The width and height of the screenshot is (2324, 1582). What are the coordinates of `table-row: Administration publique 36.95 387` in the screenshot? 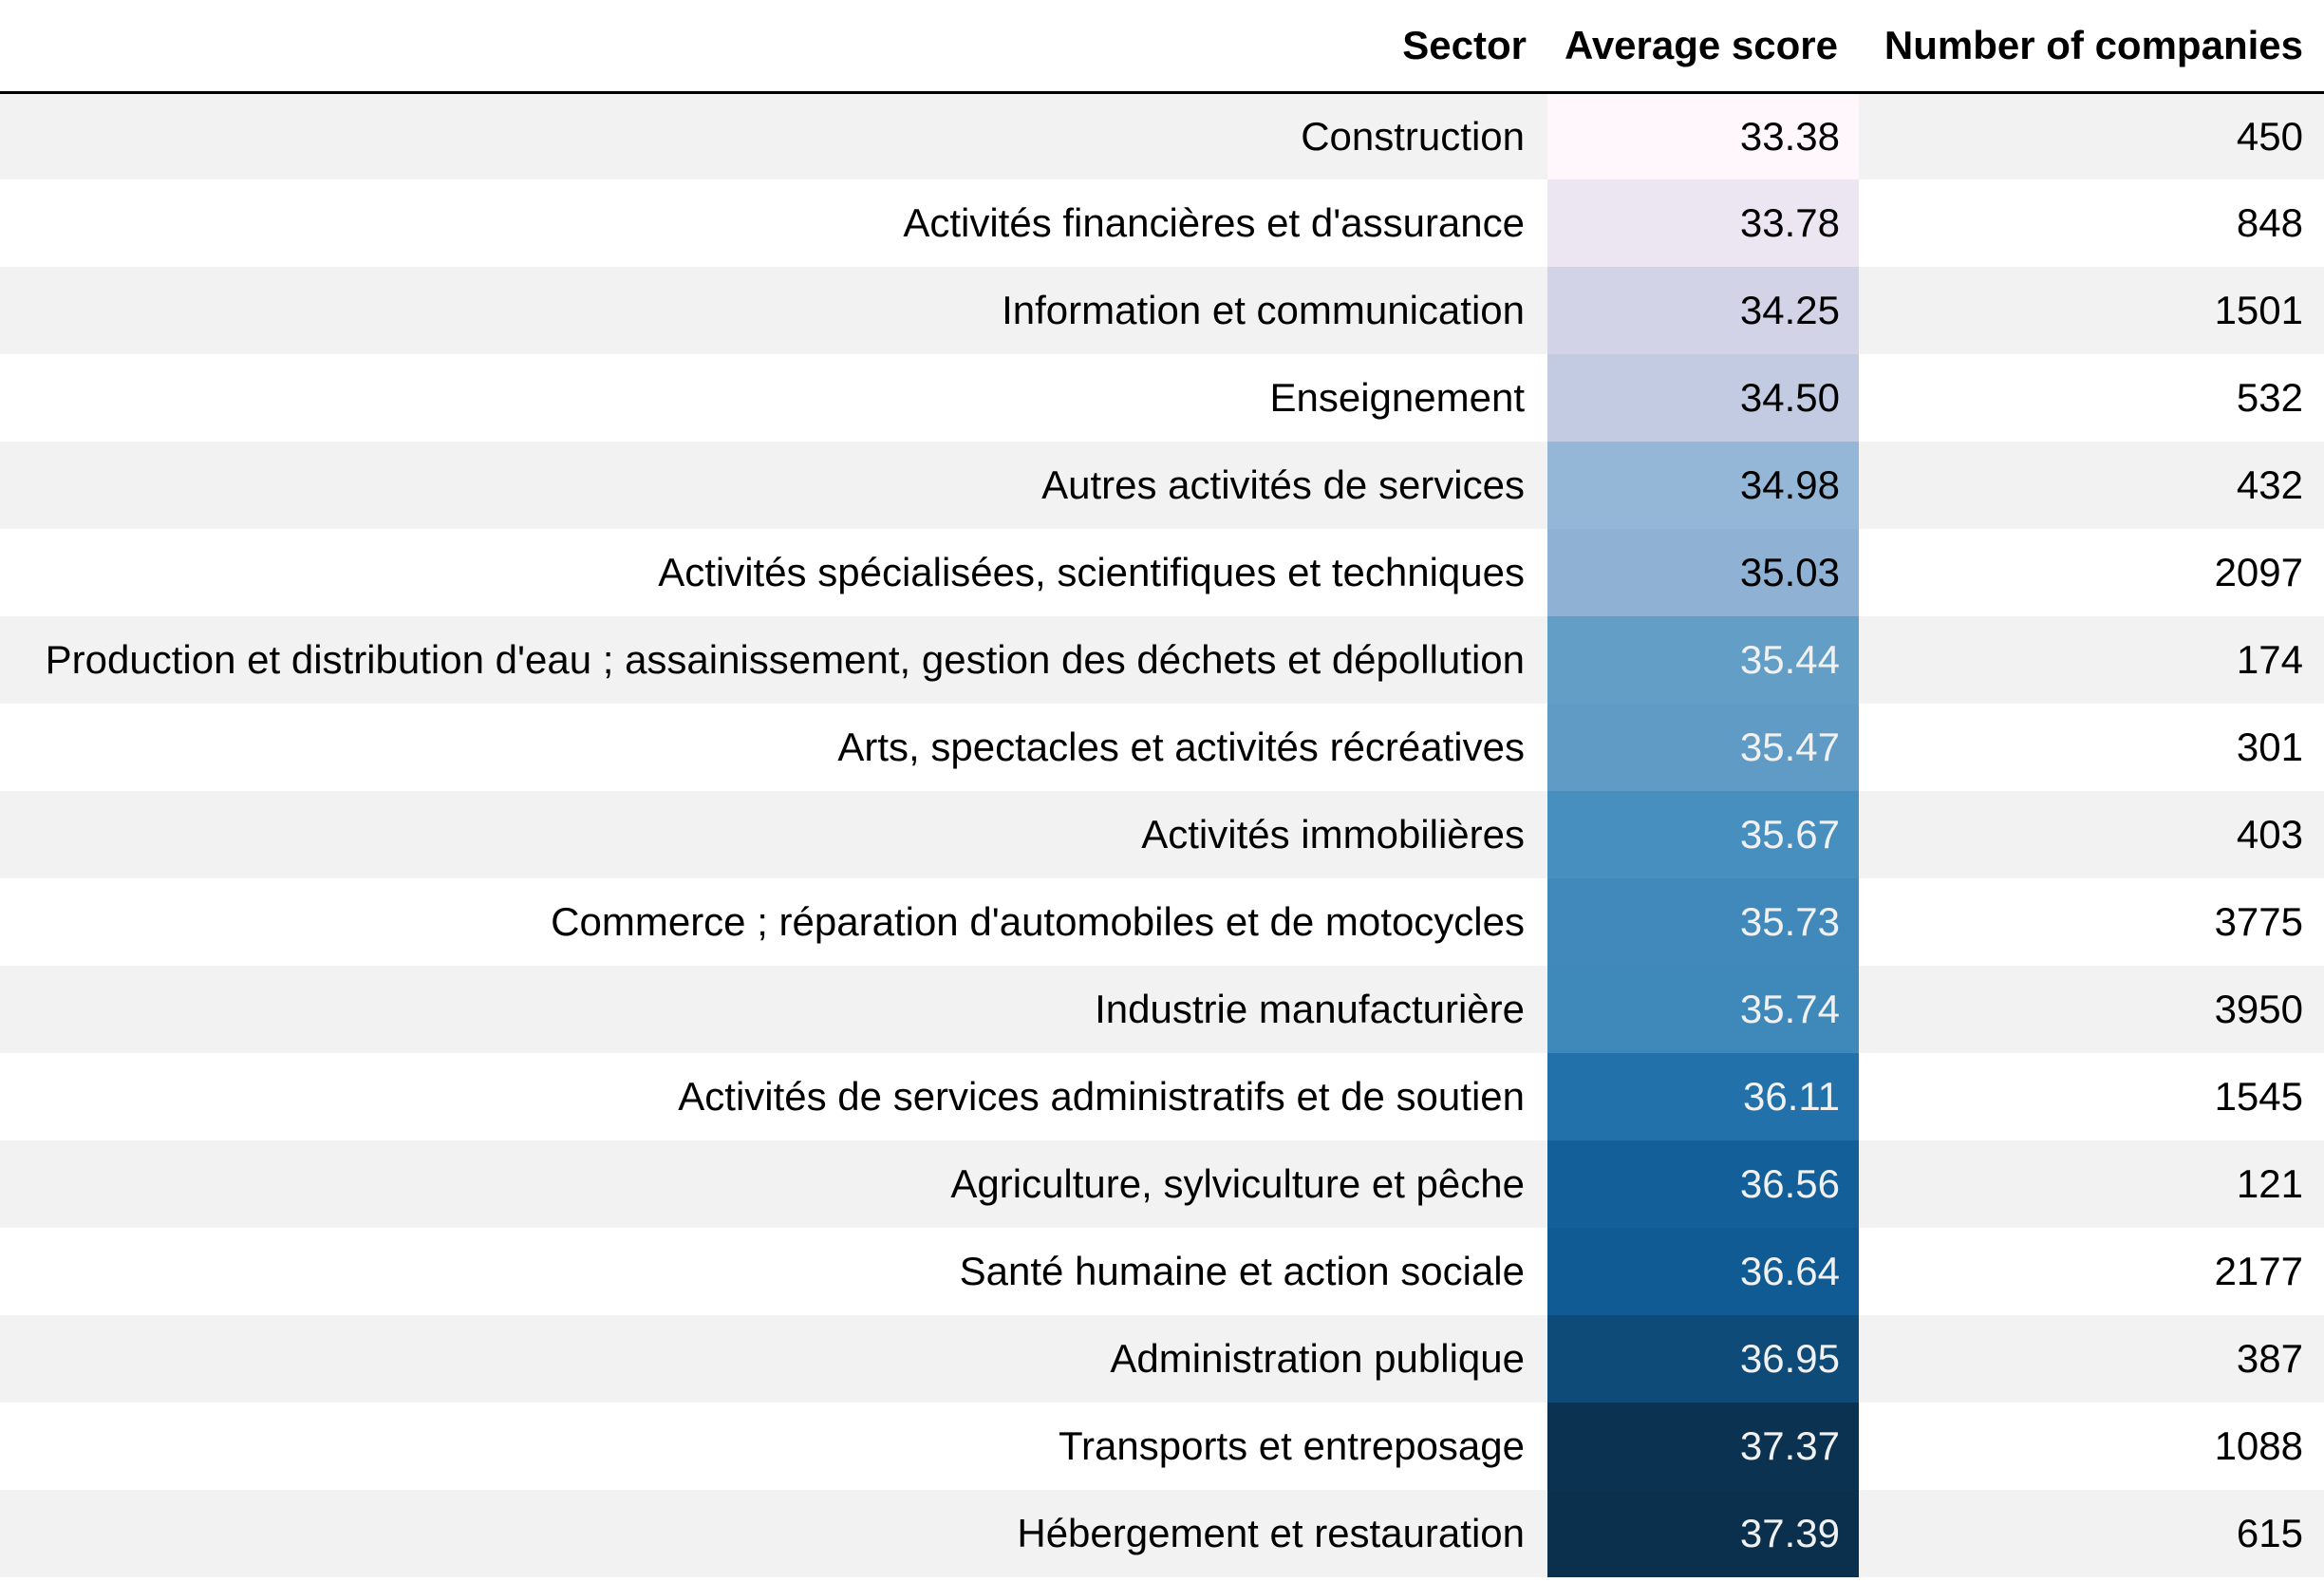 It's located at (1162, 1359).